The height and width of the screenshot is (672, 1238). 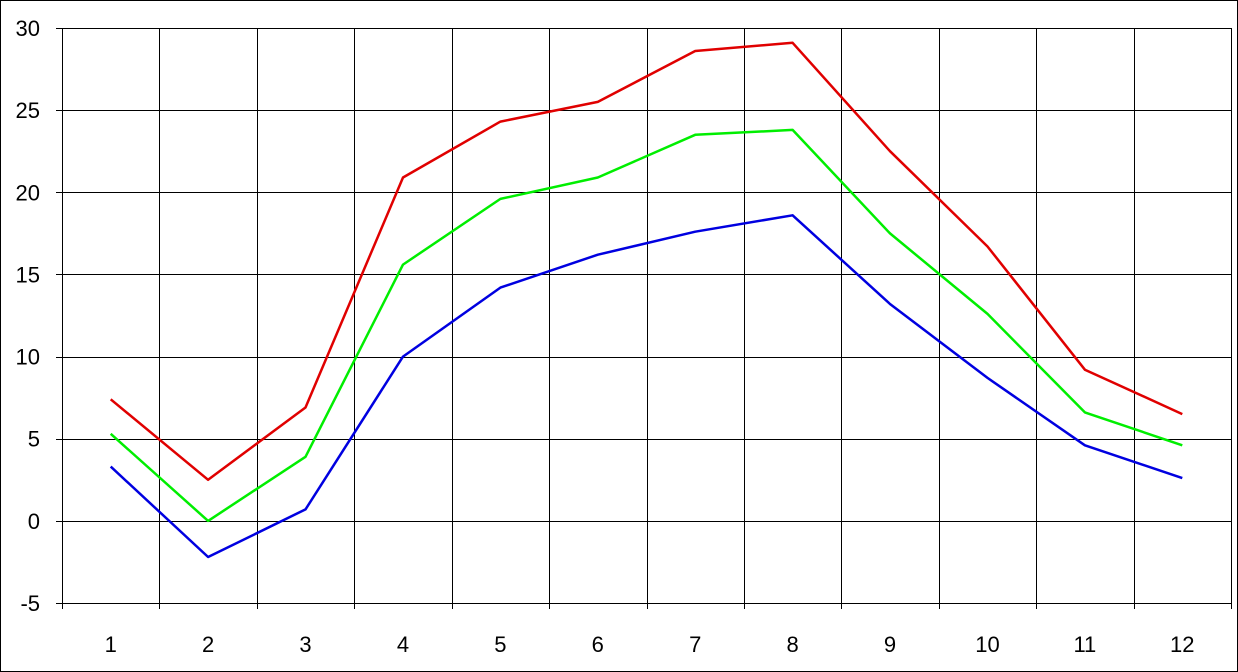 I want to click on x-tick-label: 9, so click(x=890, y=644).